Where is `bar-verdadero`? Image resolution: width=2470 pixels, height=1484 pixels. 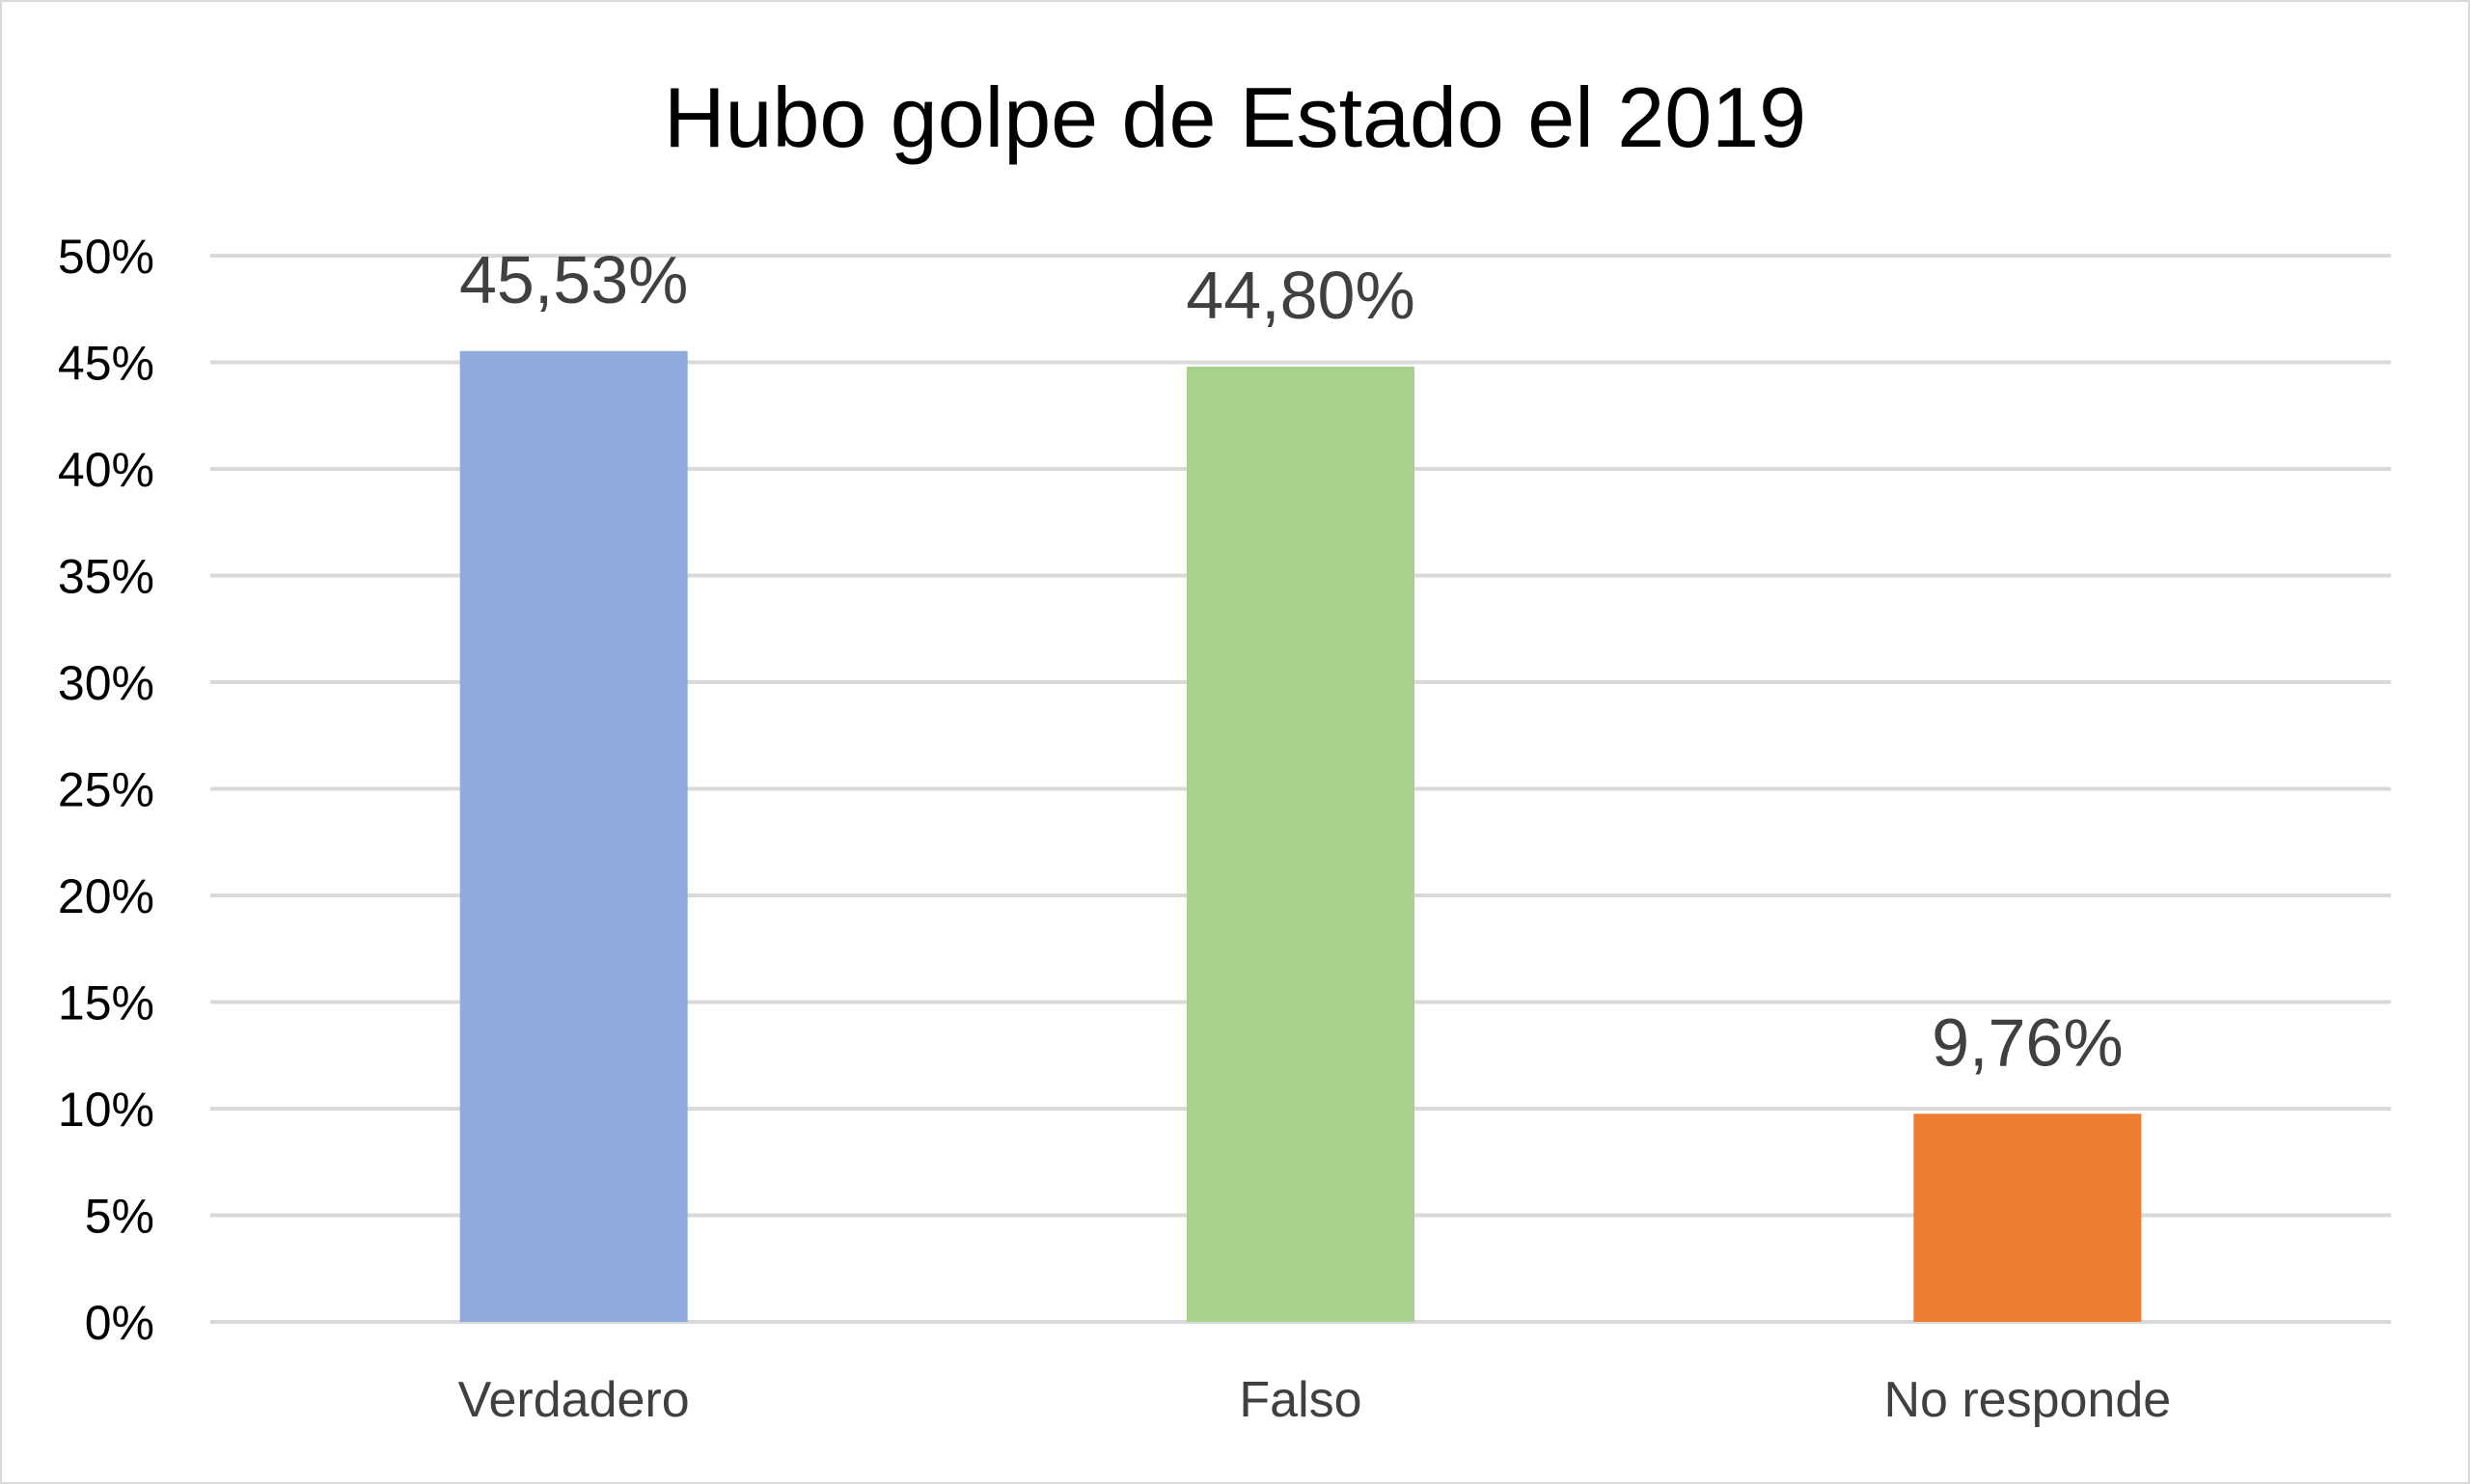
bar-verdadero is located at coordinates (573, 836).